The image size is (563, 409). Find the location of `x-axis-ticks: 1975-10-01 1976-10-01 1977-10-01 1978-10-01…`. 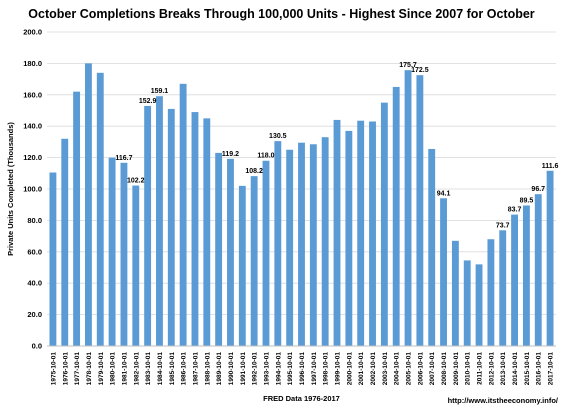

x-axis-ticks: 1975-10-01 1976-10-01 1977-10-01 1978-10-01… is located at coordinates (302, 369).